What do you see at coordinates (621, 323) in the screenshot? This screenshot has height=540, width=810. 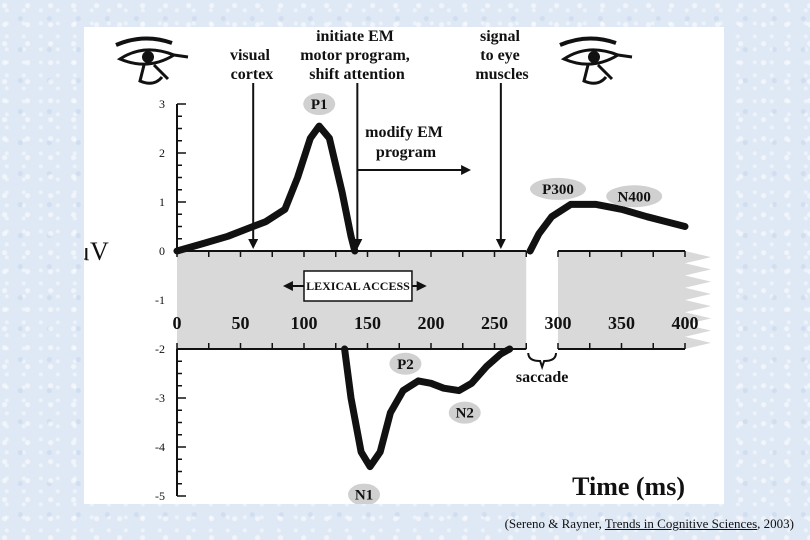 I see `x-tick-label: 350` at bounding box center [621, 323].